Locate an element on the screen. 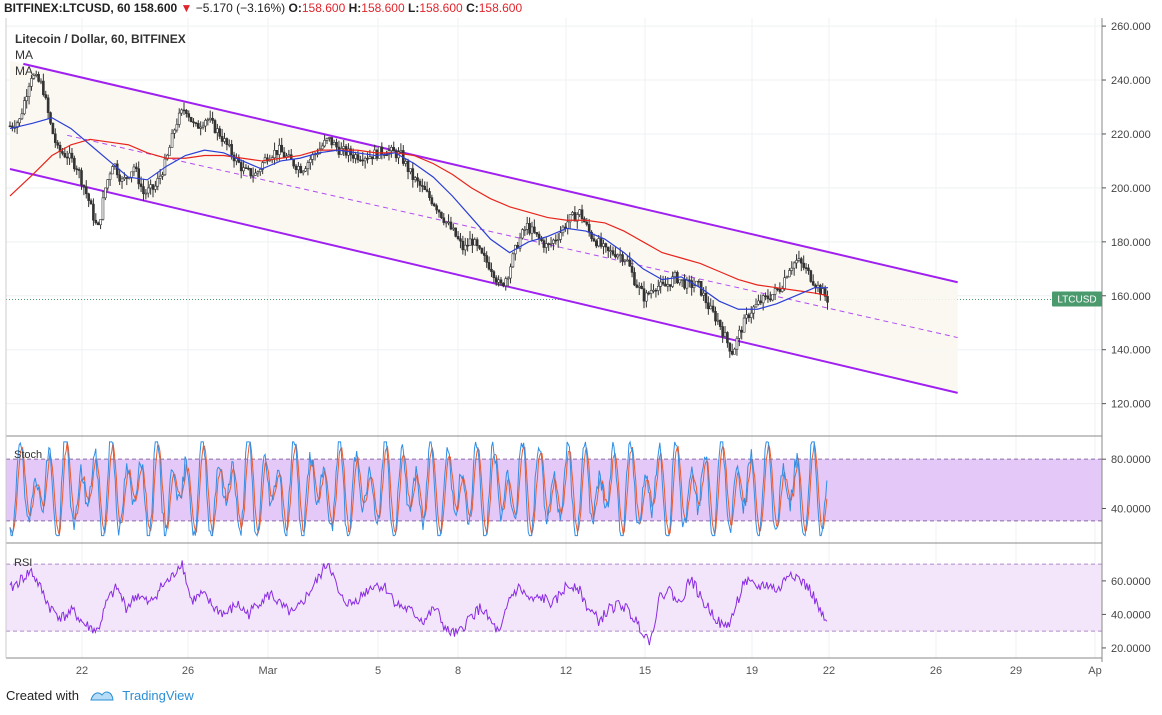  y-tick-label: 240.000 is located at coordinates (1131, 81).